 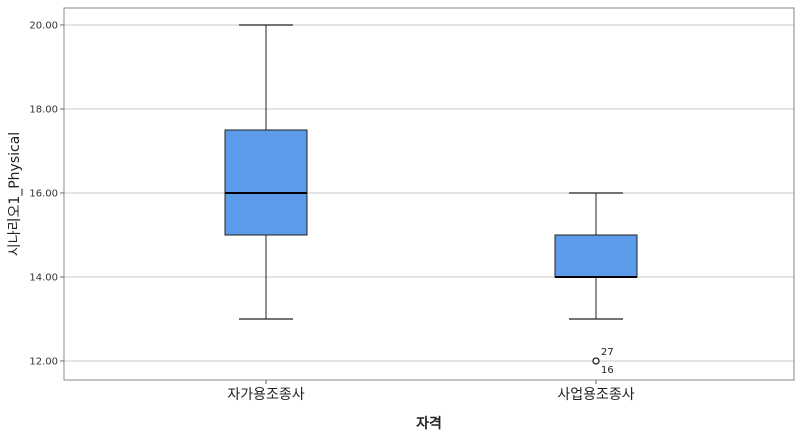 I want to click on outlier-label: 27, so click(x=607, y=352).